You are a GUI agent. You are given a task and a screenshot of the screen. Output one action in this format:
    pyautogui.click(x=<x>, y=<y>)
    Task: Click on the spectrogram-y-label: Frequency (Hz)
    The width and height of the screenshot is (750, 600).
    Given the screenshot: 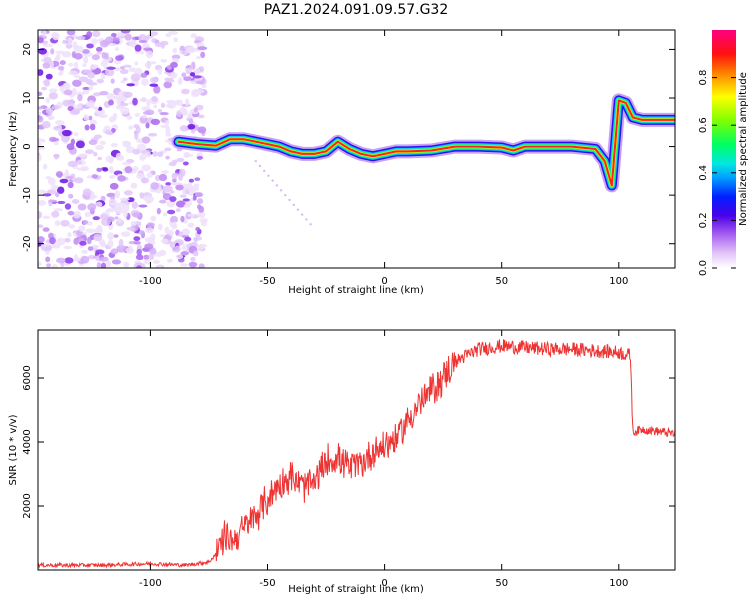 What is the action you would take?
    pyautogui.click(x=13, y=149)
    